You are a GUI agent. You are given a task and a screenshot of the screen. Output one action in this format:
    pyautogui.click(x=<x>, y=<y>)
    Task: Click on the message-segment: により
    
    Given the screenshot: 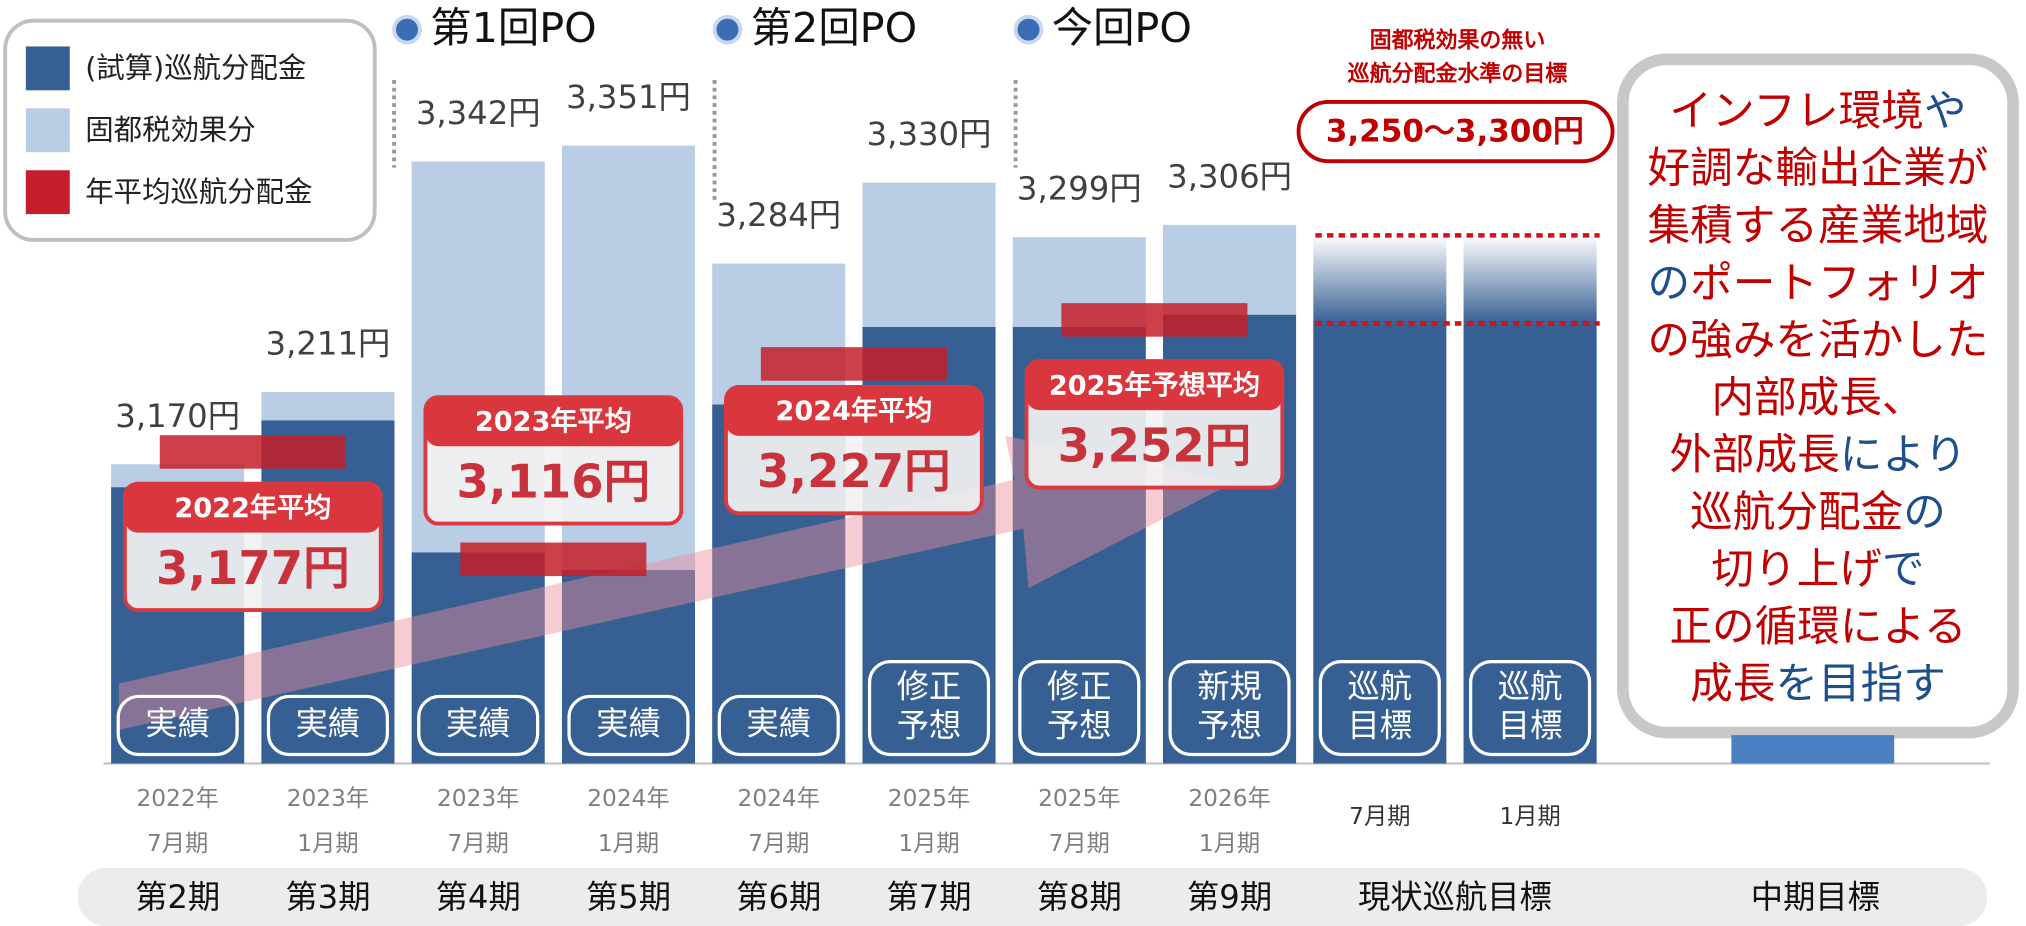 What is the action you would take?
    pyautogui.click(x=1903, y=455)
    